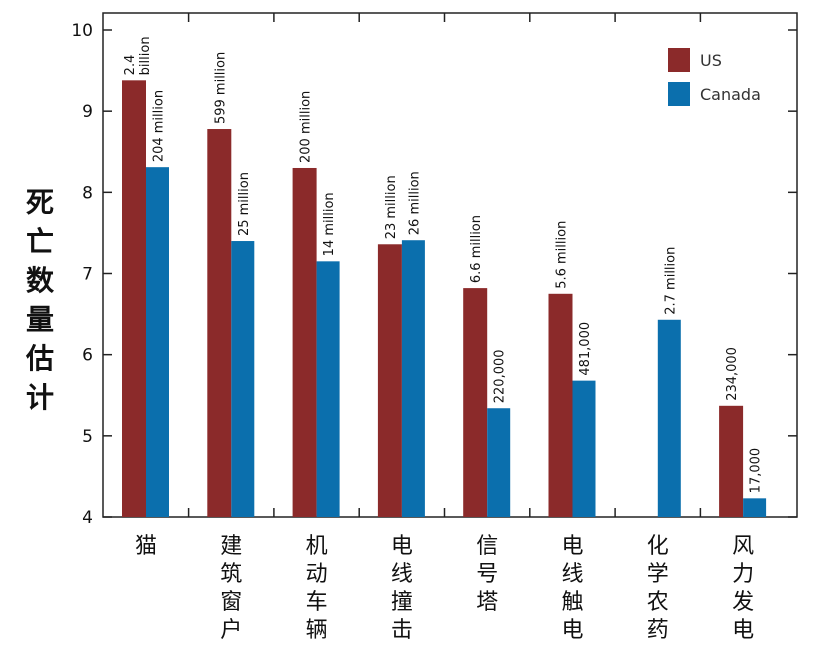 This screenshot has width=840, height=667. What do you see at coordinates (306, 127) in the screenshot?
I see `data-label: 200 million` at bounding box center [306, 127].